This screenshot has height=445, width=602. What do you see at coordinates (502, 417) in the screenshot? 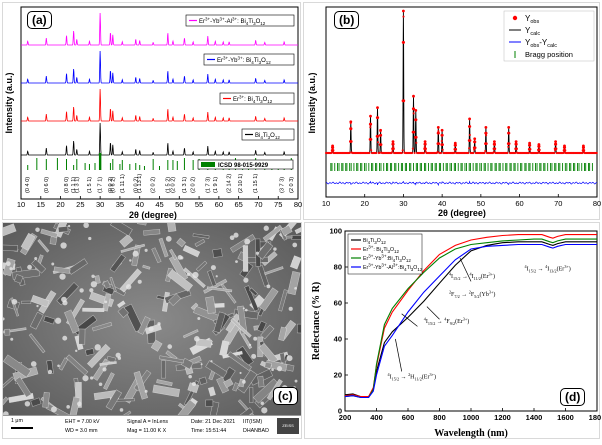
I see `x-tick-label-d: 1200` at bounding box center [502, 417].